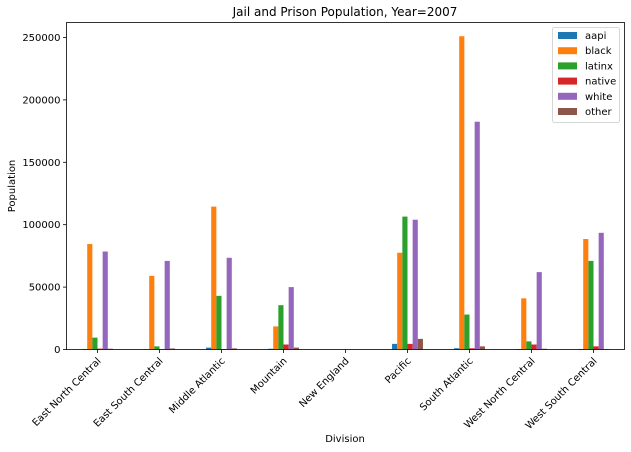  What do you see at coordinates (567, 66) in the screenshot?
I see `legend-swatch-latinx` at bounding box center [567, 66].